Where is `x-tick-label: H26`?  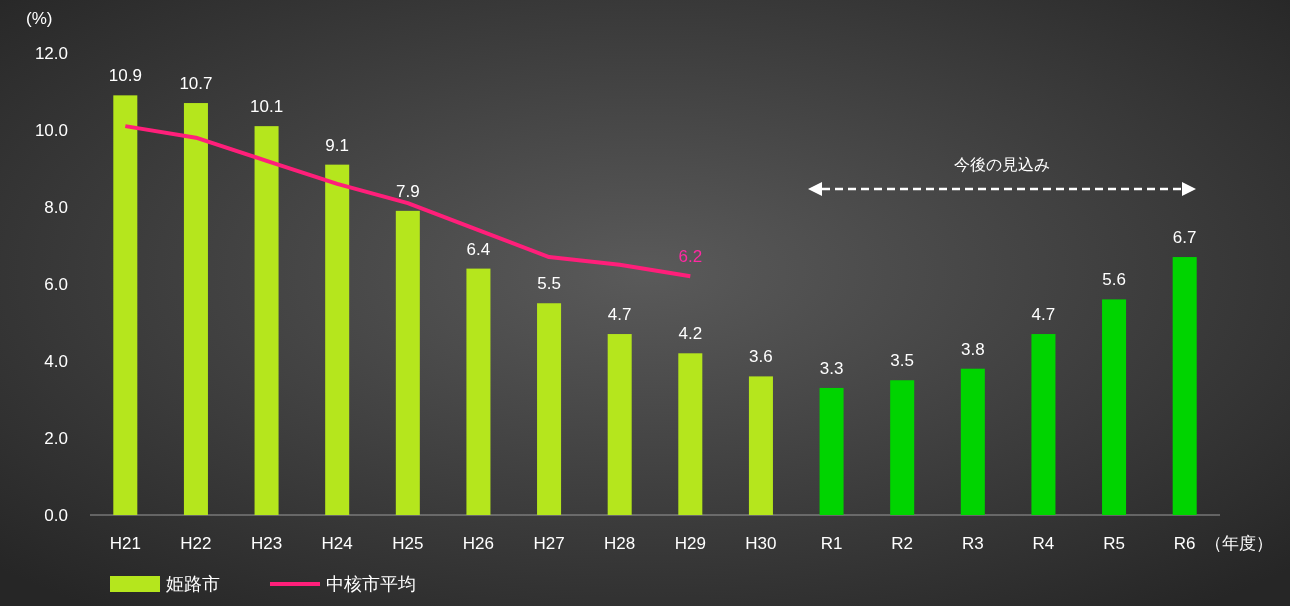
x-tick-label: H26 is located at coordinates (478, 543).